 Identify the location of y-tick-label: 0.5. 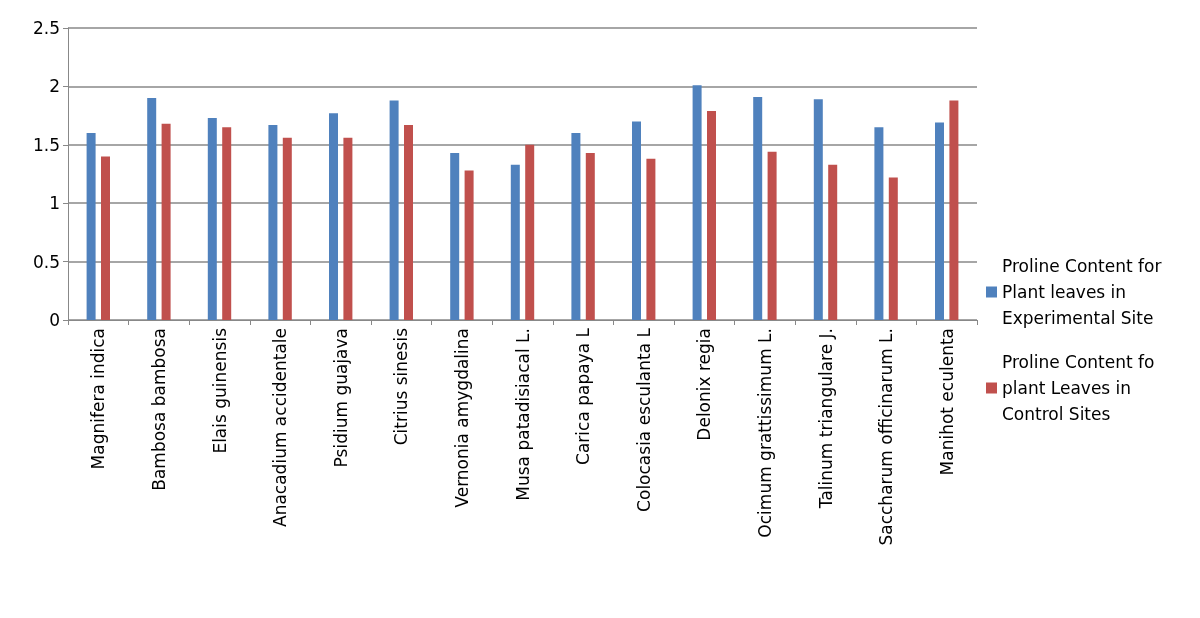
(46, 261).